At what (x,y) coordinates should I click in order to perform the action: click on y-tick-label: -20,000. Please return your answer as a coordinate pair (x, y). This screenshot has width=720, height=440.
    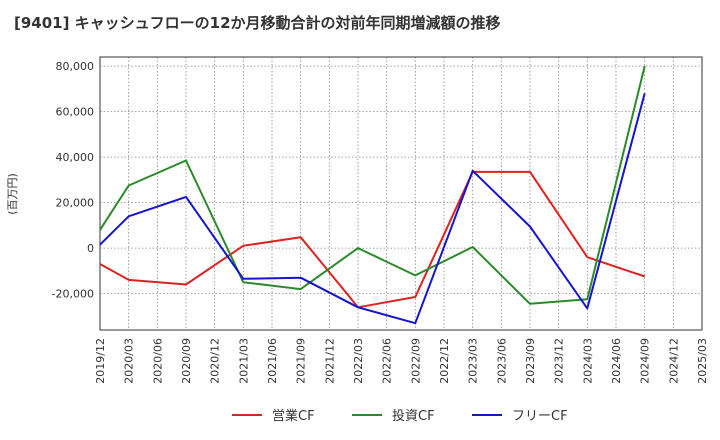
    Looking at the image, I should click on (73, 294).